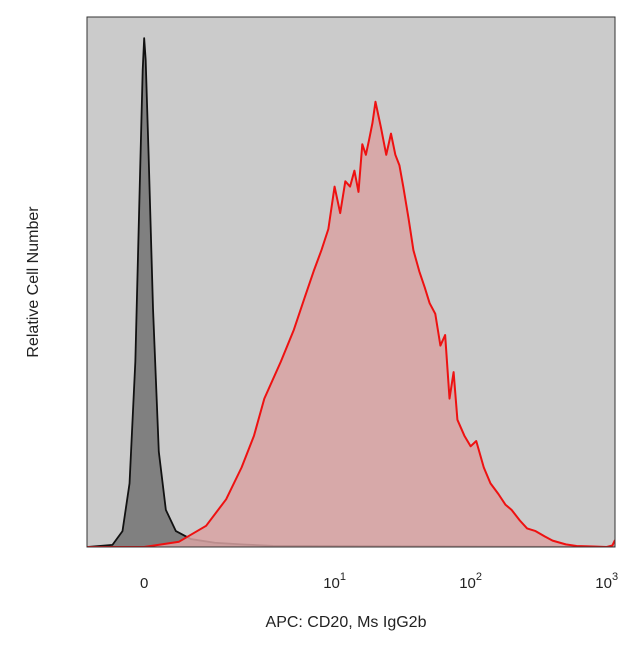 Image resolution: width=640 pixels, height=648 pixels. I want to click on x-tick-label: 0, so click(144, 583).